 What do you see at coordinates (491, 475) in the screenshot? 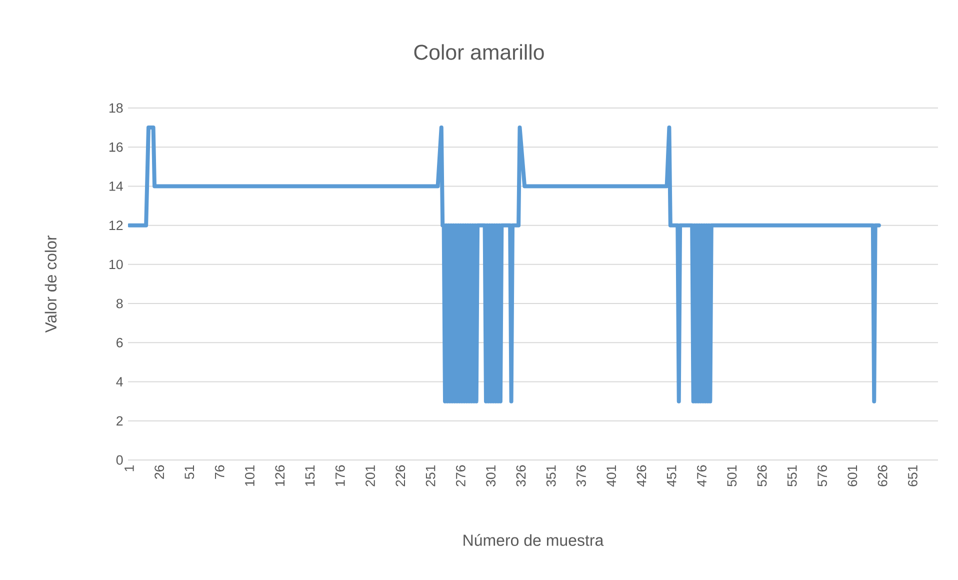
I see `x-tick-label: 301` at bounding box center [491, 475].